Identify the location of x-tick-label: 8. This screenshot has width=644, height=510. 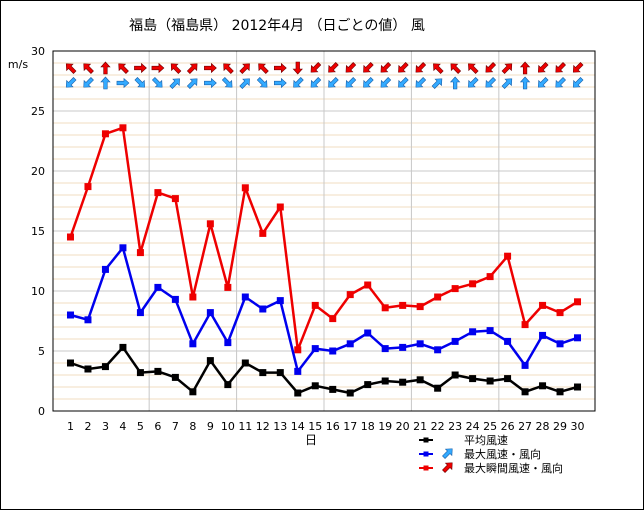
(192, 426).